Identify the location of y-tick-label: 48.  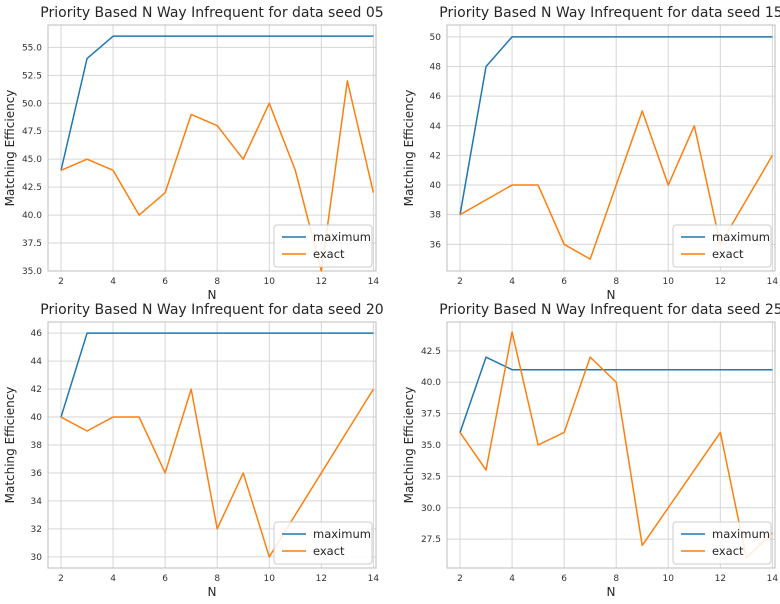
(436, 67).